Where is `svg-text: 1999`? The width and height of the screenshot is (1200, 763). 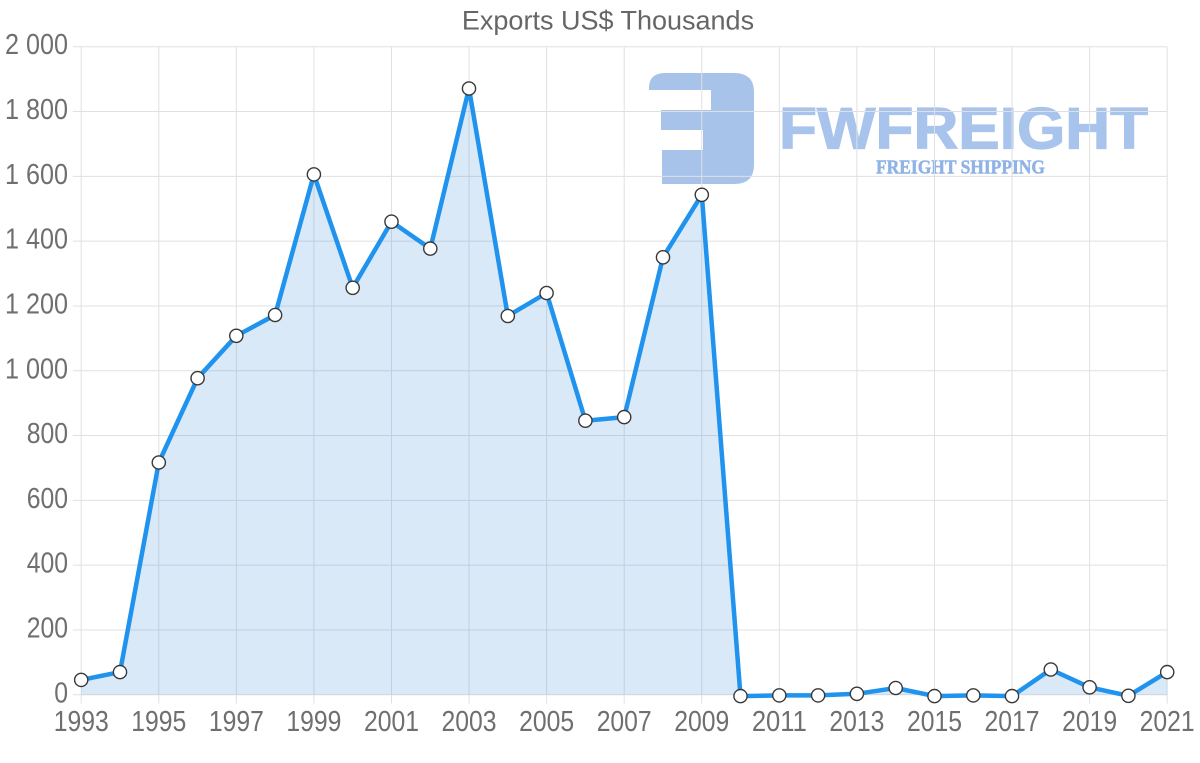
svg-text: 1999 is located at coordinates (313, 722).